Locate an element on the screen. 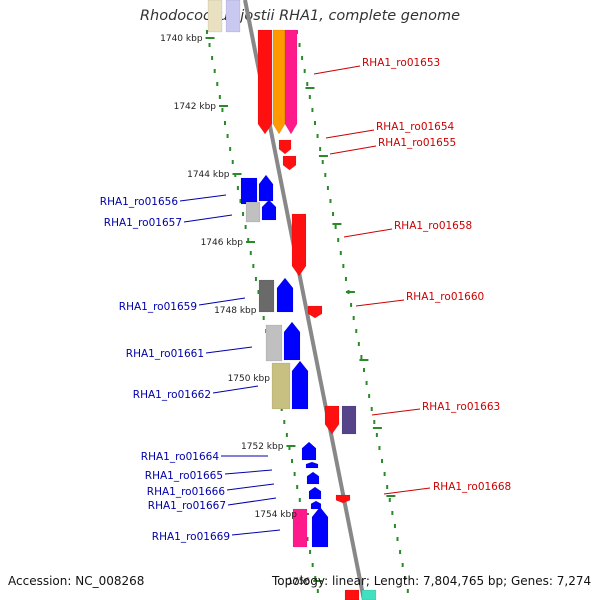 This screenshot has width=600, height=600. forward-gene-label: RHA1_ro01660 is located at coordinates (445, 297).